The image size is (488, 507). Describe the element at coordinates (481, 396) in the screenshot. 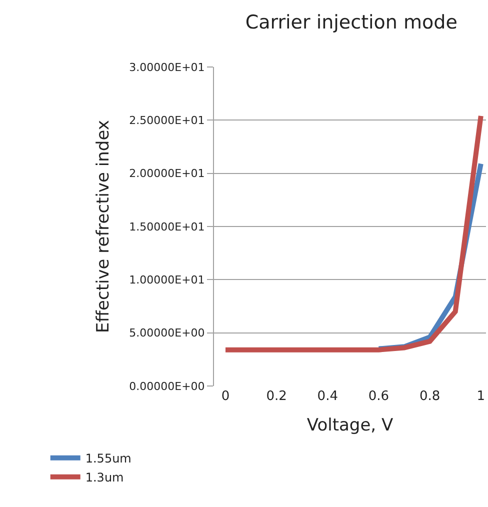

I see `x-tick-label: 1` at that location.